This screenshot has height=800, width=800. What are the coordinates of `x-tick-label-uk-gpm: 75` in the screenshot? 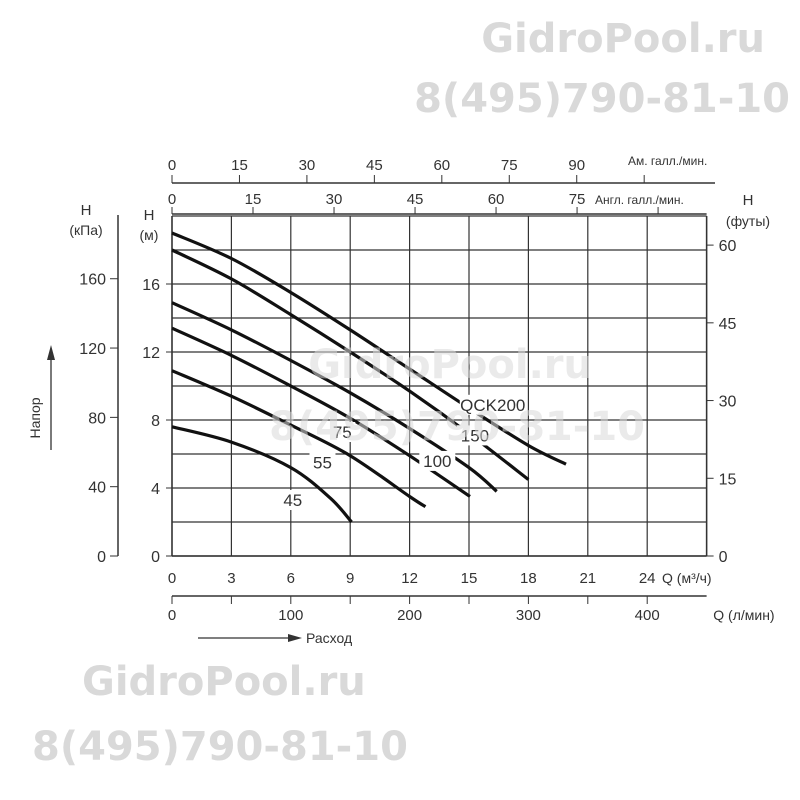 It's located at (577, 199).